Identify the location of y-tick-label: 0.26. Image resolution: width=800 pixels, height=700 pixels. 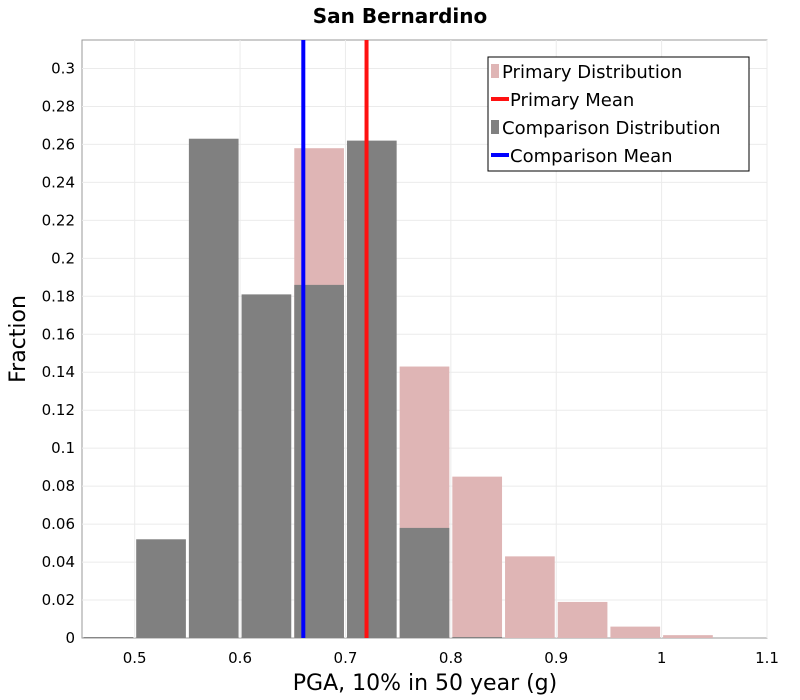
(58, 144).